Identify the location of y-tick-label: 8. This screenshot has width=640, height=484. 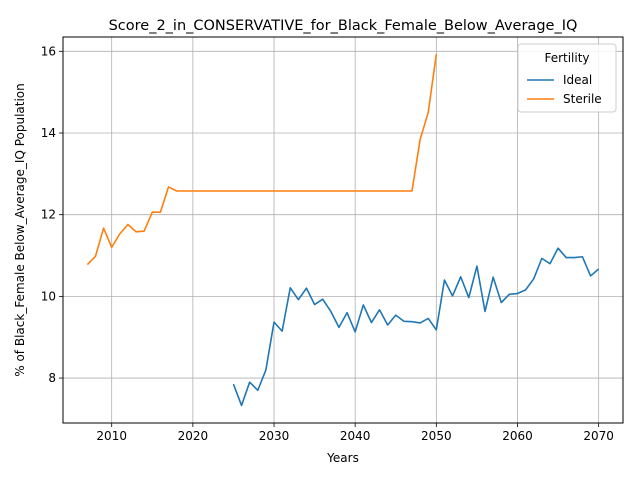
(52, 378).